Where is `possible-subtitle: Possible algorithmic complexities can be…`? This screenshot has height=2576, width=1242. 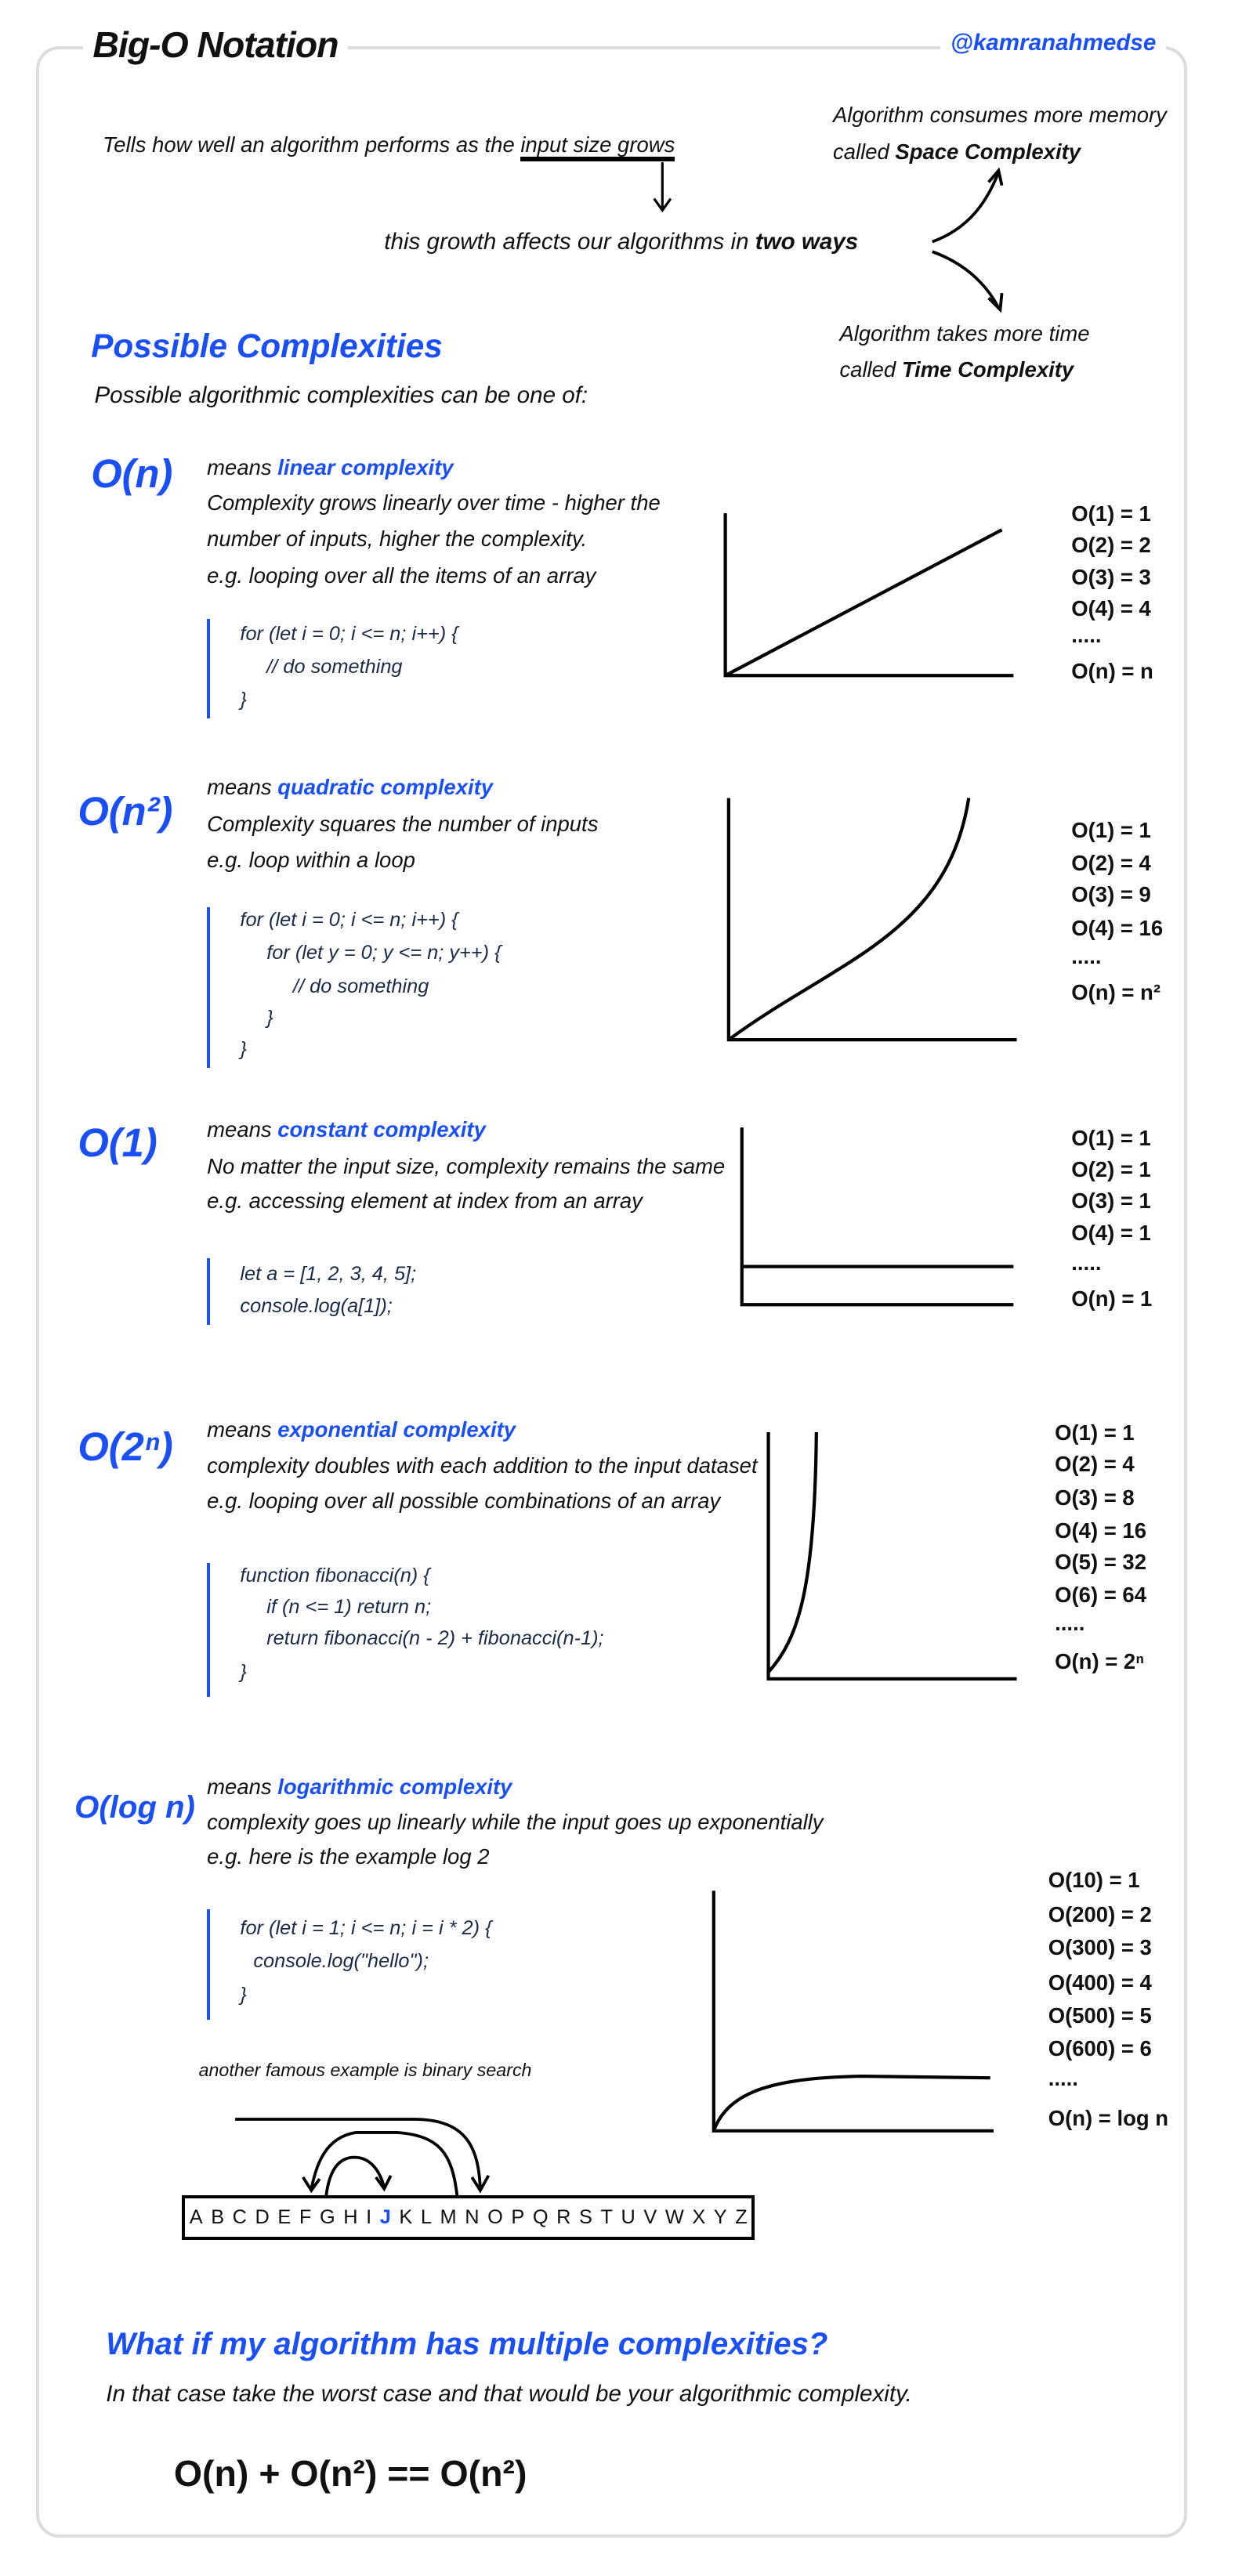 possible-subtitle: Possible algorithmic complexities can be… is located at coordinates (341, 396).